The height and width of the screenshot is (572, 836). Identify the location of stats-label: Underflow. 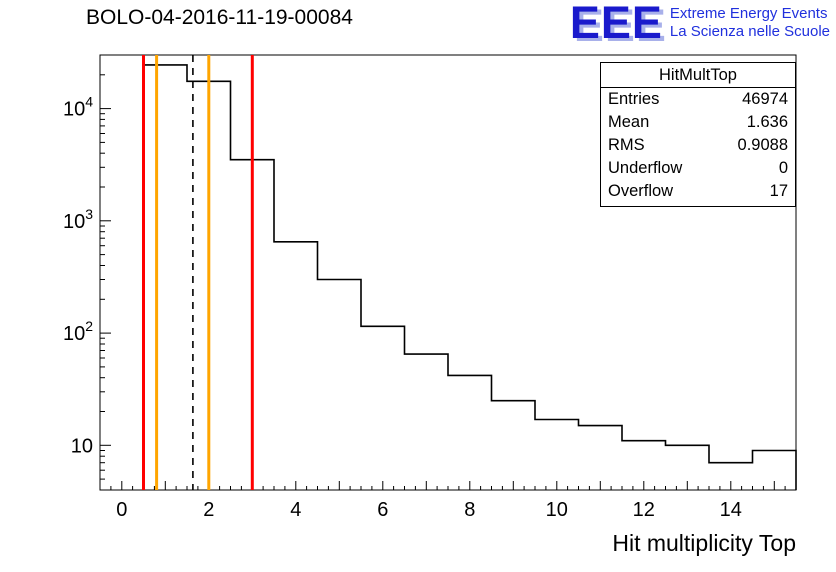
(645, 168).